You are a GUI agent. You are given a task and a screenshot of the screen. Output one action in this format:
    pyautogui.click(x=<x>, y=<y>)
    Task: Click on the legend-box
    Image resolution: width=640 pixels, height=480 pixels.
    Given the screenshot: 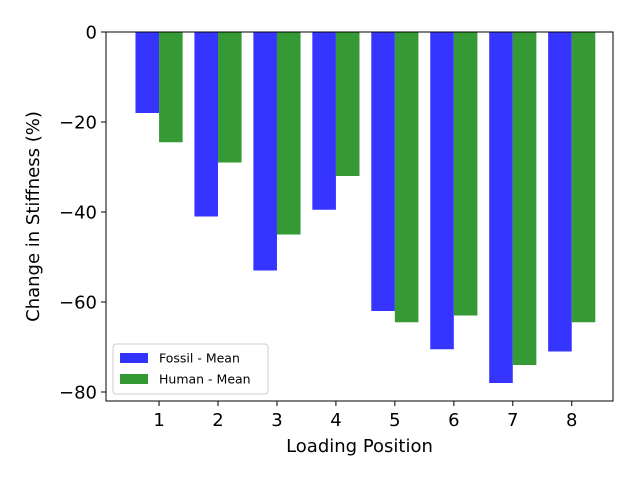 What is the action you would take?
    pyautogui.click(x=190, y=369)
    